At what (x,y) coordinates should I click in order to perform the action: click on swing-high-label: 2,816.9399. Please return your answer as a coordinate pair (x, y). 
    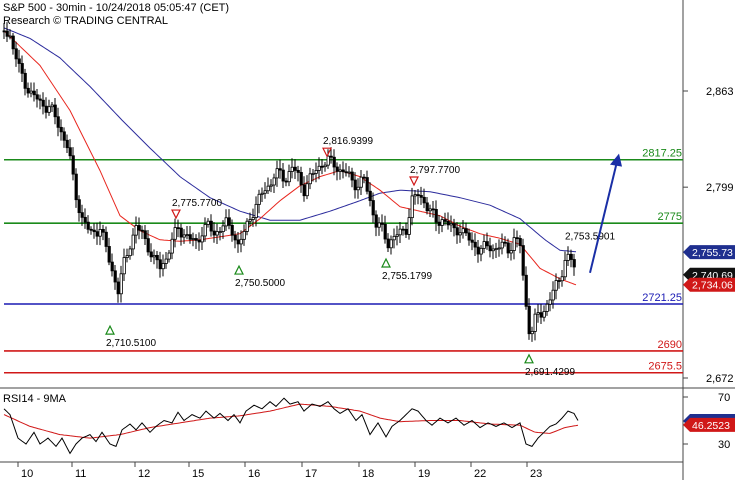
    Looking at the image, I should click on (348, 141).